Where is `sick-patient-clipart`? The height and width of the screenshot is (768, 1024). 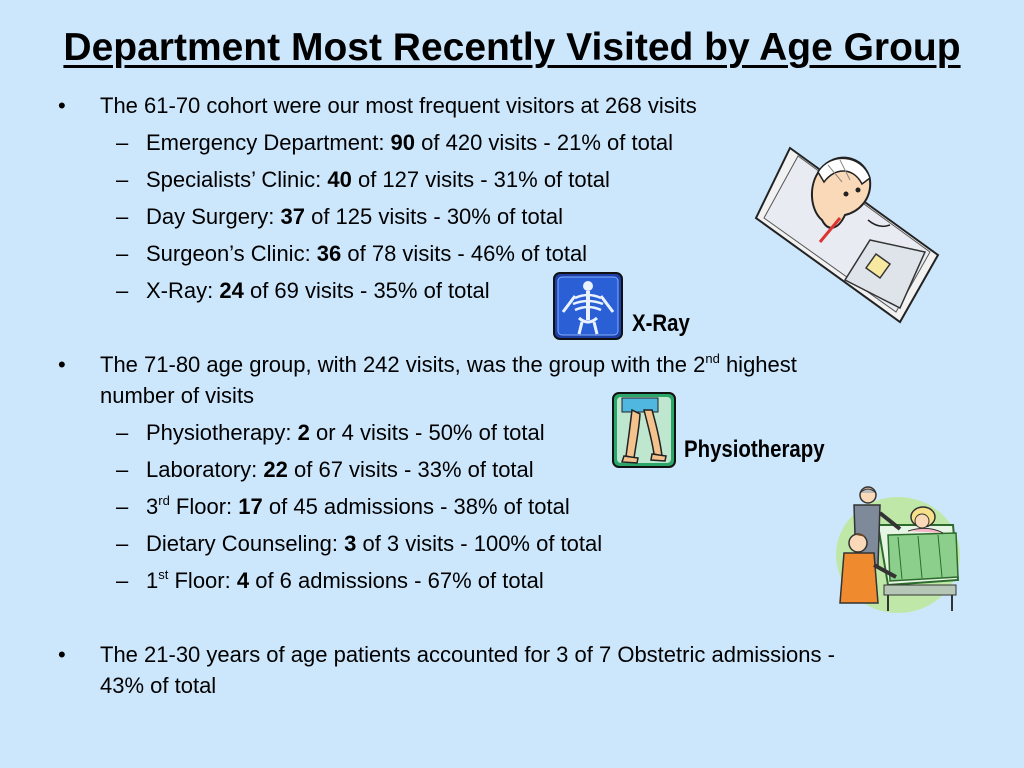 sick-patient-clipart is located at coordinates (847, 235).